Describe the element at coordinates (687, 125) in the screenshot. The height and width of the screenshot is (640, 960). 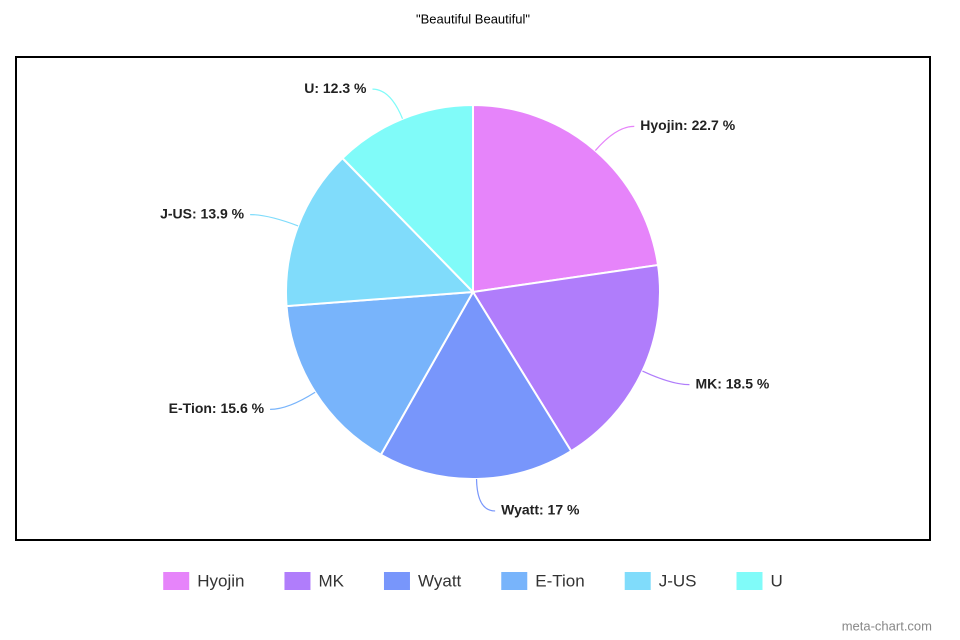
I see `data-label: Hyojin: 22.7 %` at that location.